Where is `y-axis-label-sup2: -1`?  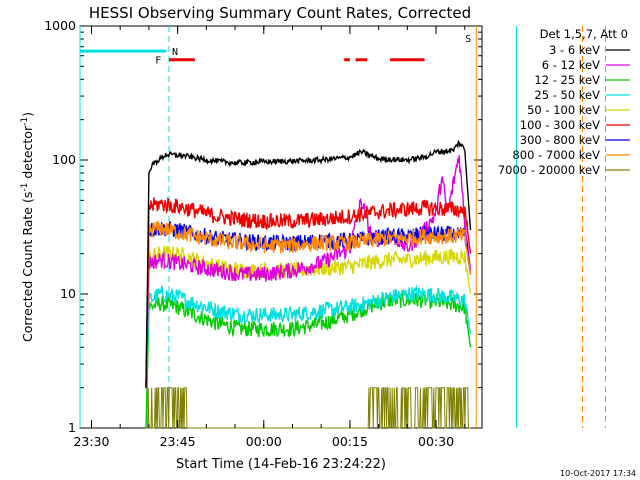
y-axis-label-sup2: -1 is located at coordinates (25, 121).